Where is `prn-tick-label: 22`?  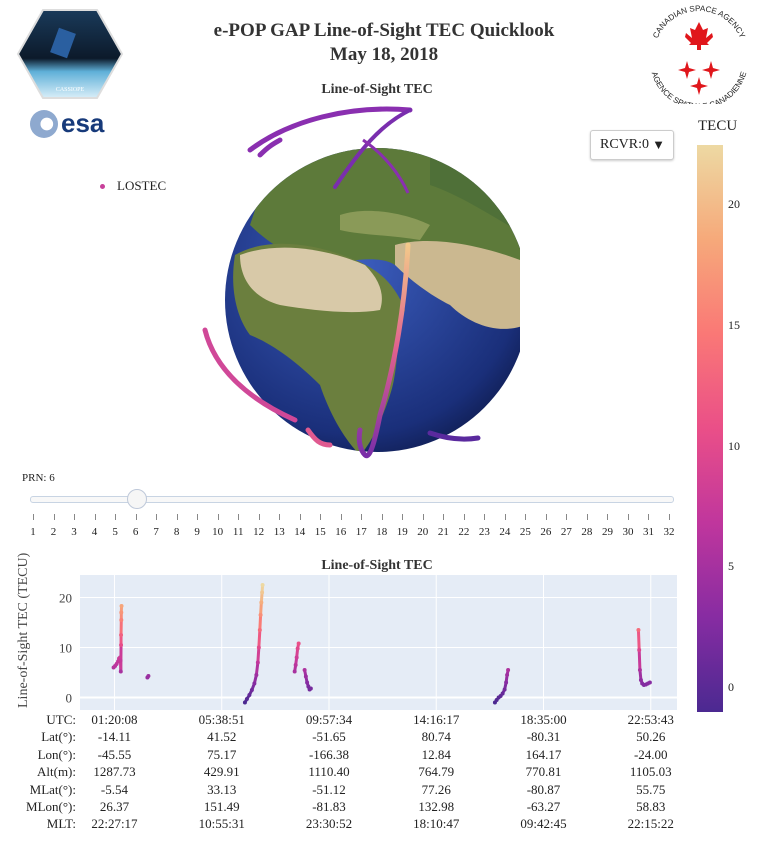 prn-tick-label: 22 is located at coordinates (464, 532).